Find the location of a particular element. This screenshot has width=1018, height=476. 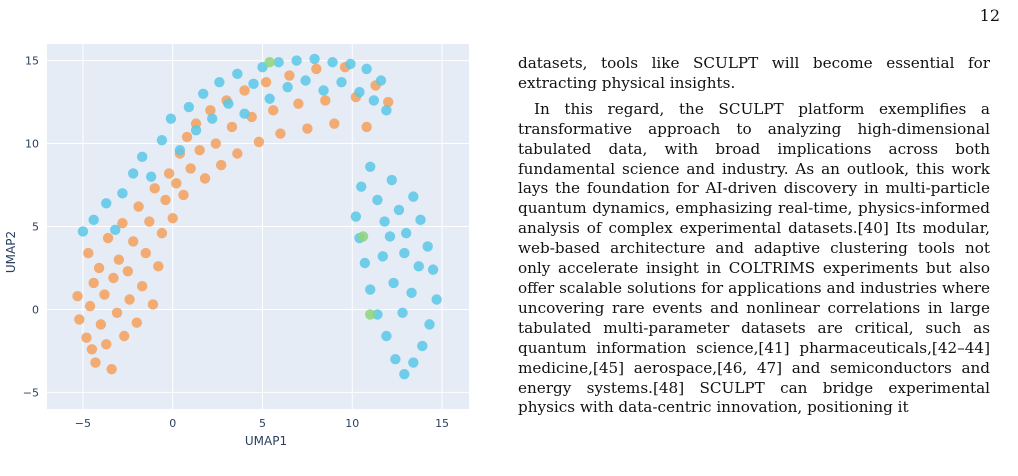

y-tick-label: 5 is located at coordinates (35, 227).